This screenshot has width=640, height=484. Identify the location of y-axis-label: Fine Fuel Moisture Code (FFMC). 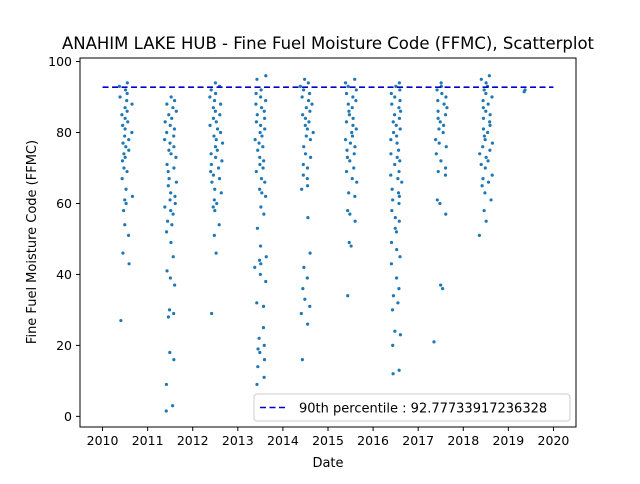
(32, 242).